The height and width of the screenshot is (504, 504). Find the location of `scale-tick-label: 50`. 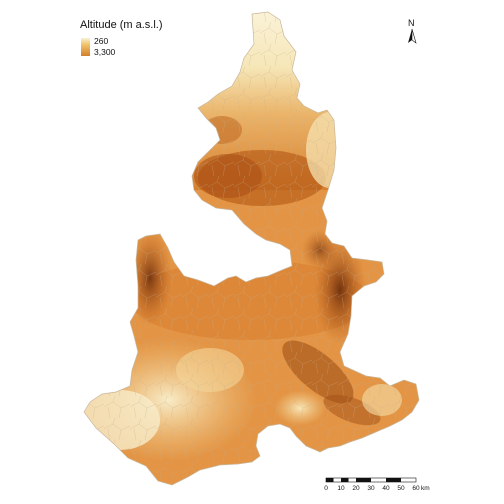

scale-tick-label: 50 is located at coordinates (401, 488).